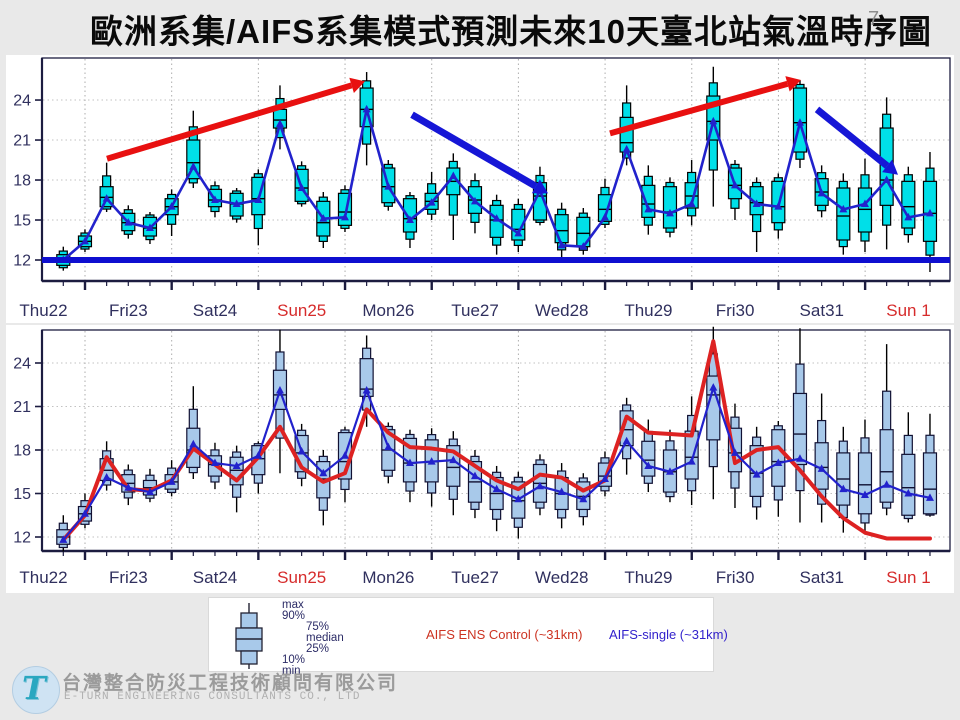  I want to click on legend-label-median: median, so click(325, 638).